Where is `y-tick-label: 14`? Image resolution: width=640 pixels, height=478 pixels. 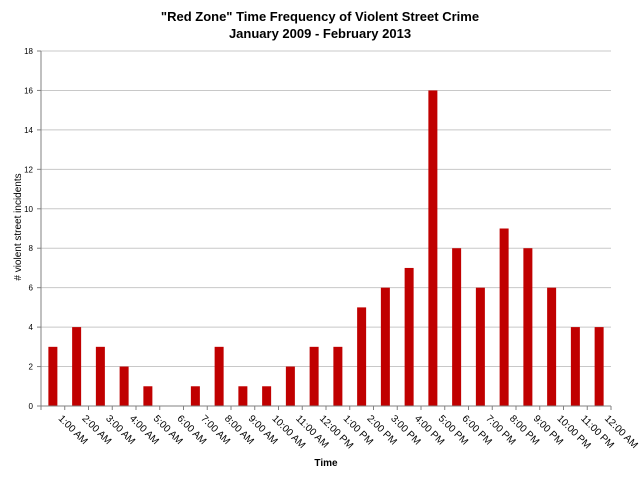
y-tick-label: 14 is located at coordinates (28, 130).